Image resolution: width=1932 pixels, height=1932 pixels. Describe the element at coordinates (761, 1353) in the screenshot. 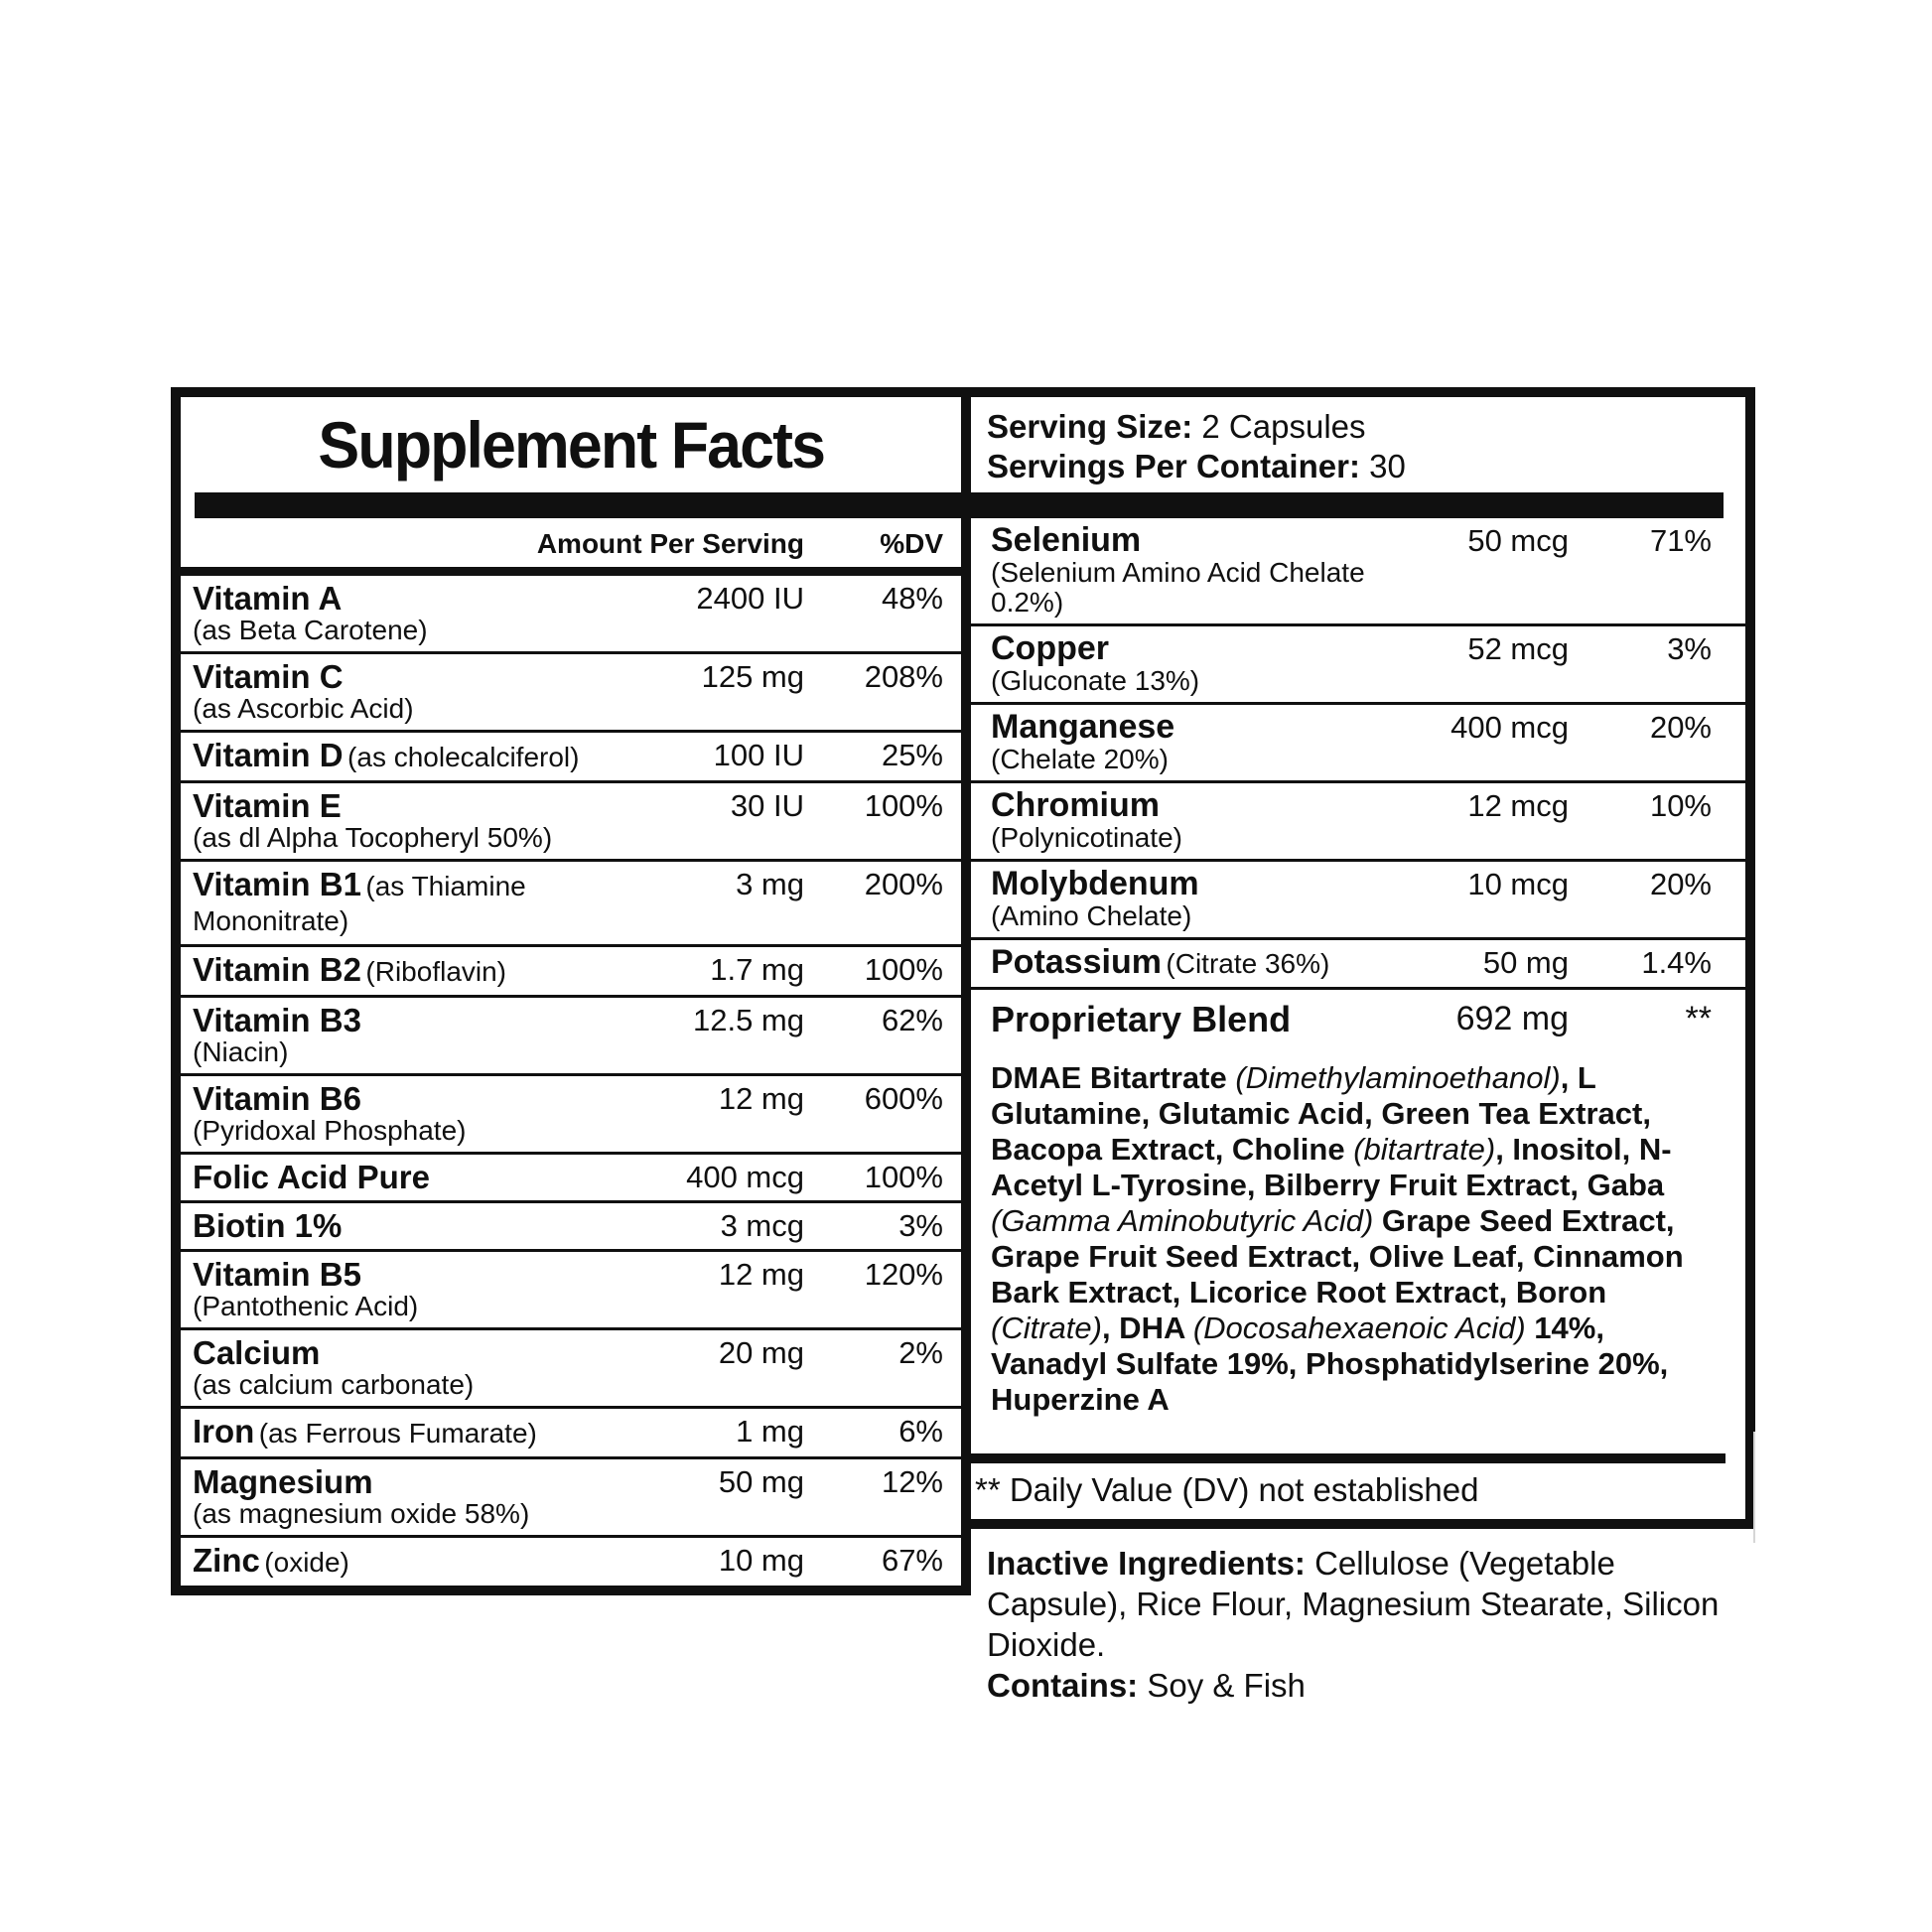

I see `nutrient-amount: 20 mg` at that location.